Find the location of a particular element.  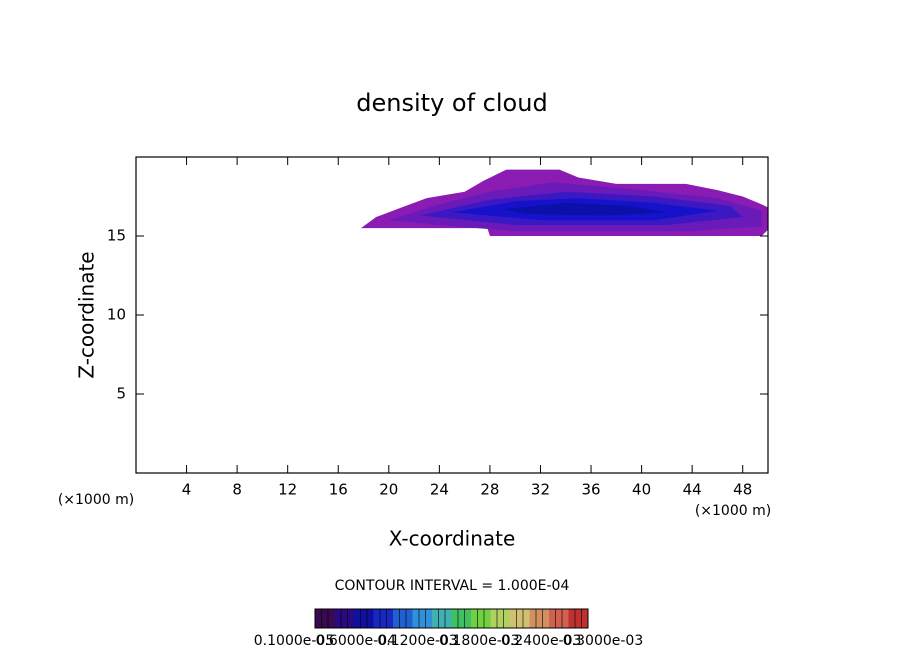

x-tick-label: 32 is located at coordinates (540, 490).